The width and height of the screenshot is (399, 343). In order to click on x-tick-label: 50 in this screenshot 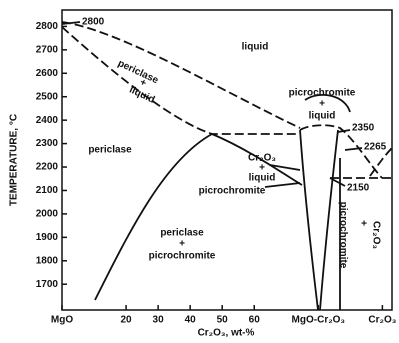, I will do `click(223, 320)`.